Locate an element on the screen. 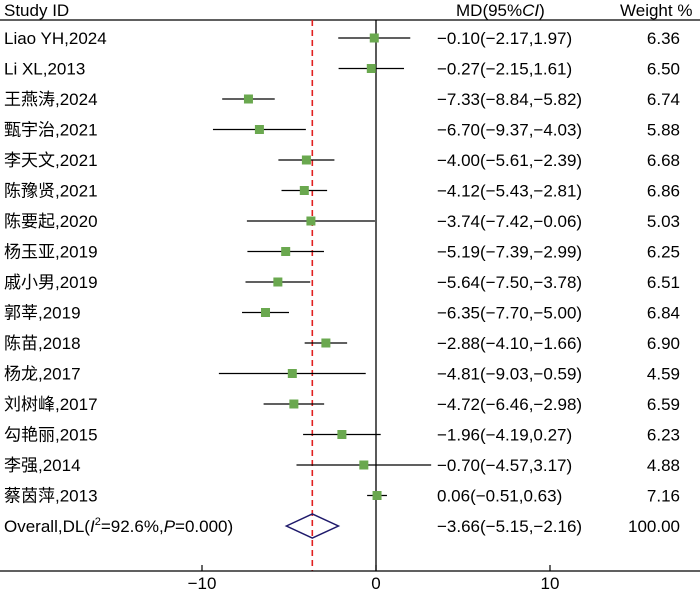 The height and width of the screenshot is (591, 700). md-ci-value: −0.27(−2.15,1.61) is located at coordinates (504, 69).